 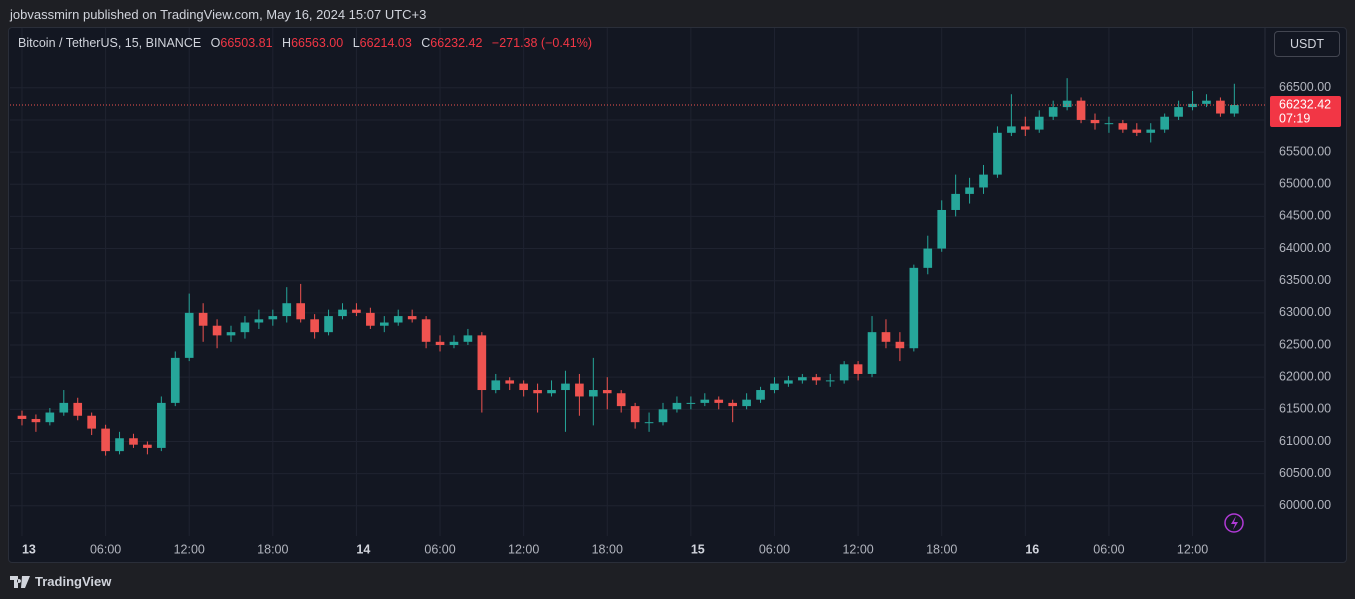 I want to click on y-tick-label: 61500.00, so click(x=1305, y=409).